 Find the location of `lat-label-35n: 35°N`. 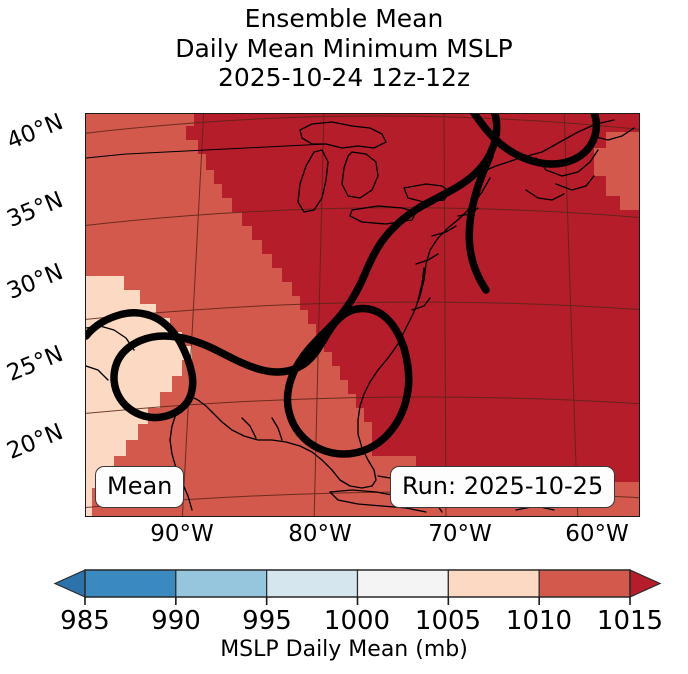

lat-label-35n: 35°N is located at coordinates (35, 209).